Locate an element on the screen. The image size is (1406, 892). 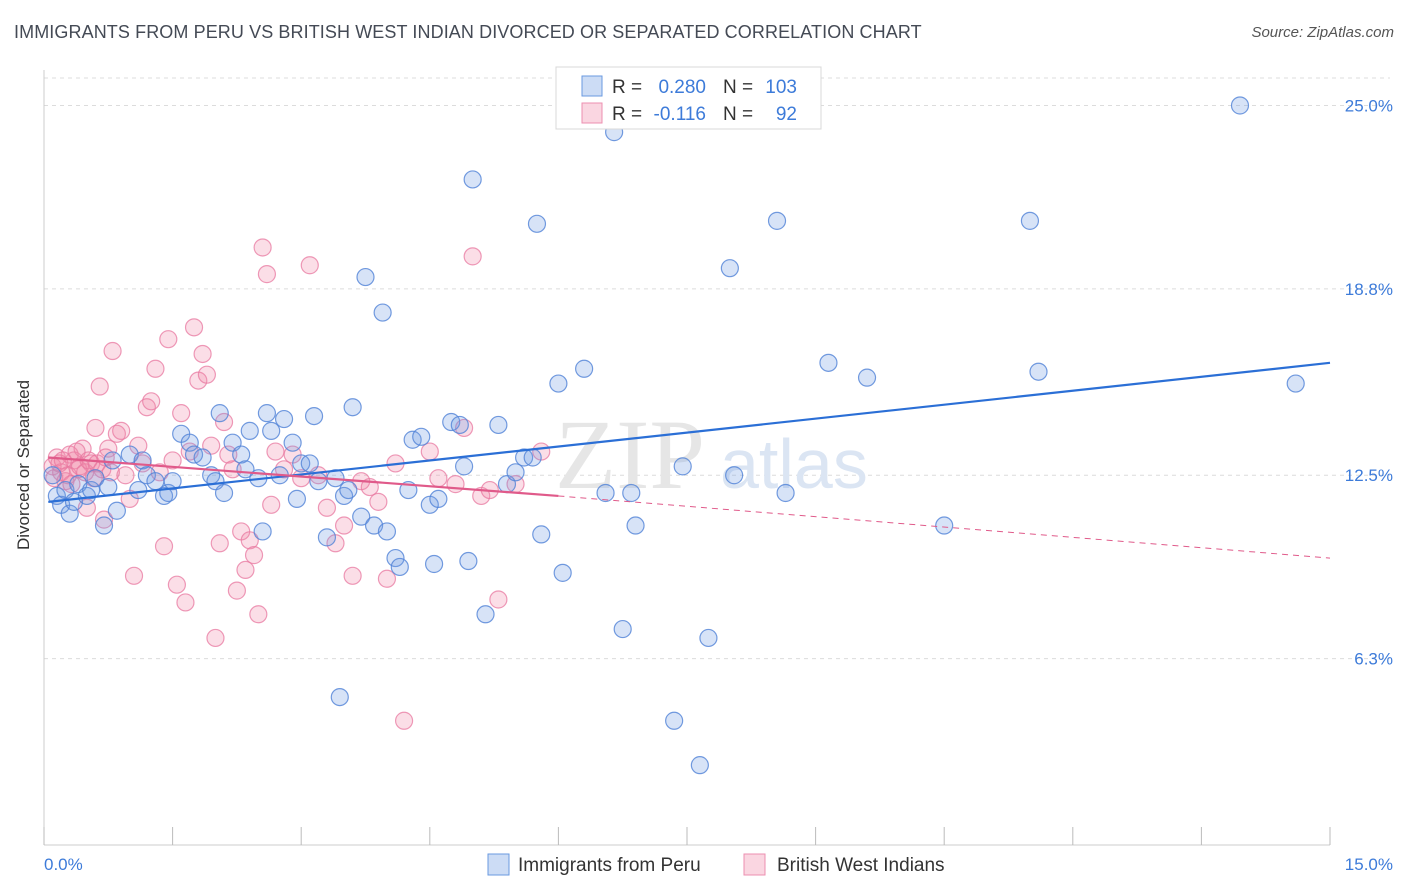
stats-n-value-0: 103 is located at coordinates (781, 87).